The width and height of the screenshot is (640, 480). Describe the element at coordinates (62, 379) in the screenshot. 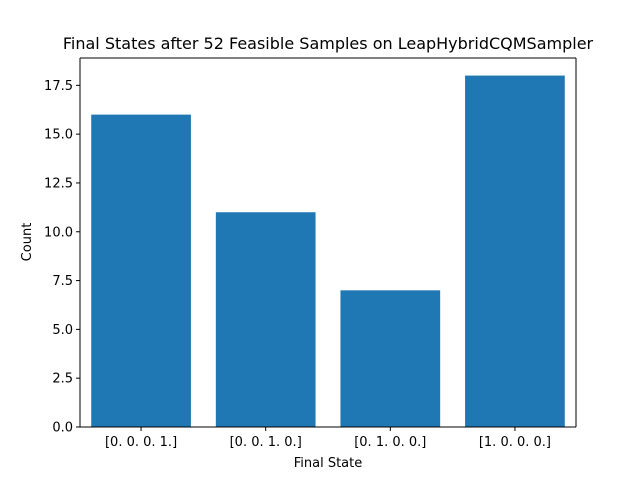

I see `y-tick-label: 2.5` at that location.